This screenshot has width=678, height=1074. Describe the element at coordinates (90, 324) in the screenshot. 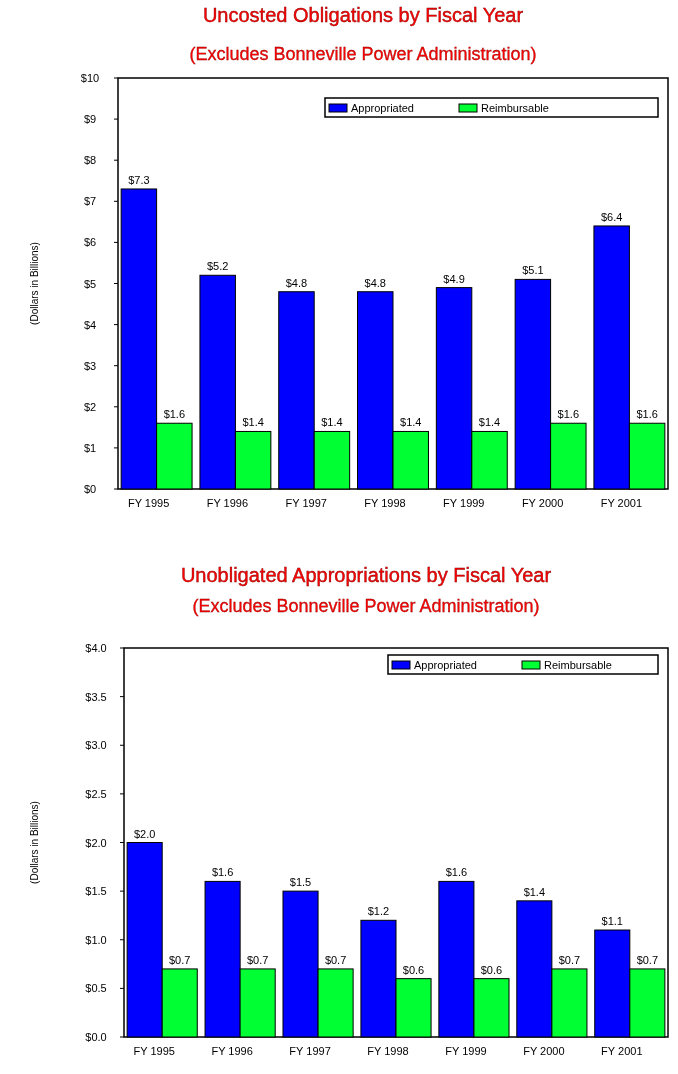

I see `y-tick-label: $4` at that location.